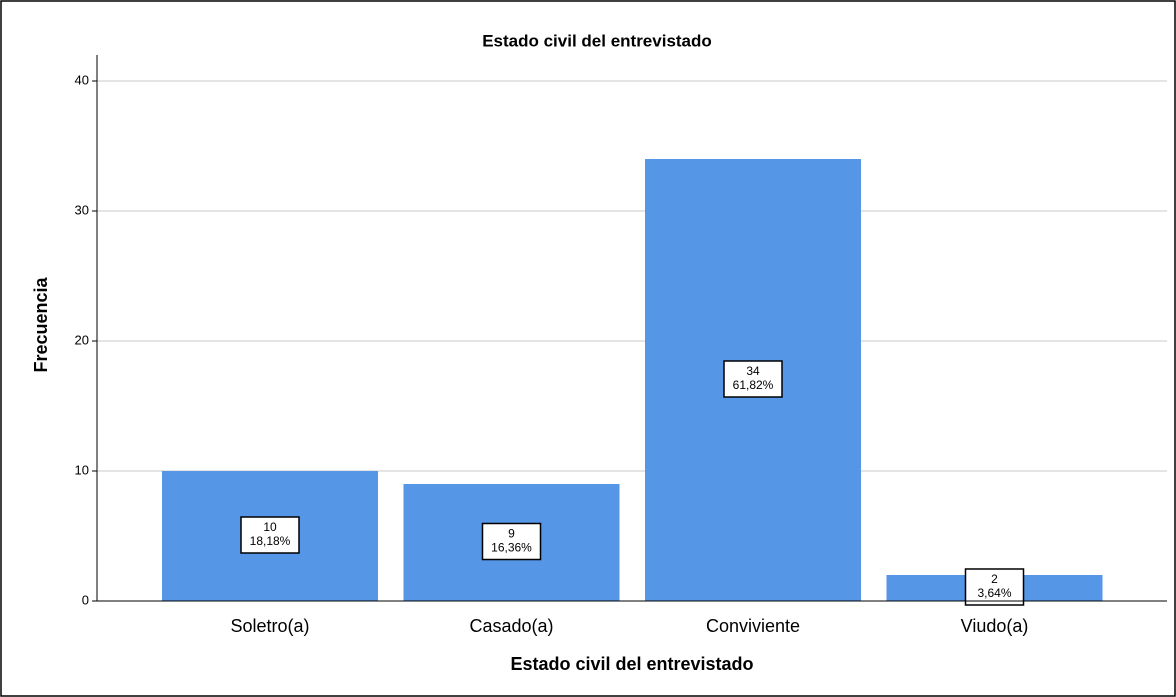  Describe the element at coordinates (753, 385) in the screenshot. I see `data-label: 61,82%` at that location.